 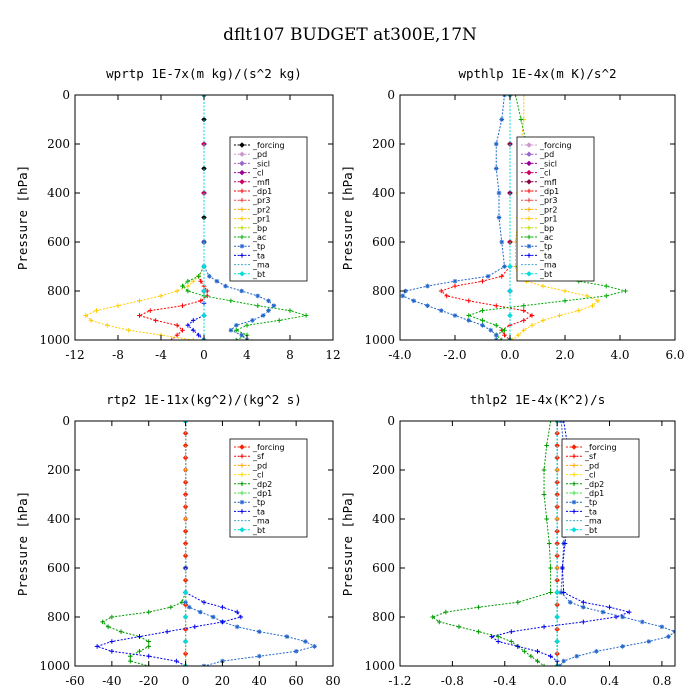 What do you see at coordinates (249, 475) in the screenshot?
I see `legend-entry: _cl` at bounding box center [249, 475].